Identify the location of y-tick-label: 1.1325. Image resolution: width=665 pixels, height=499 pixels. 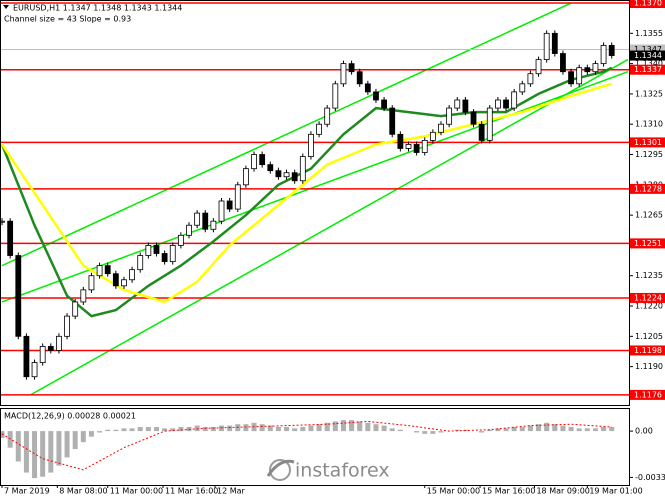
(649, 93).